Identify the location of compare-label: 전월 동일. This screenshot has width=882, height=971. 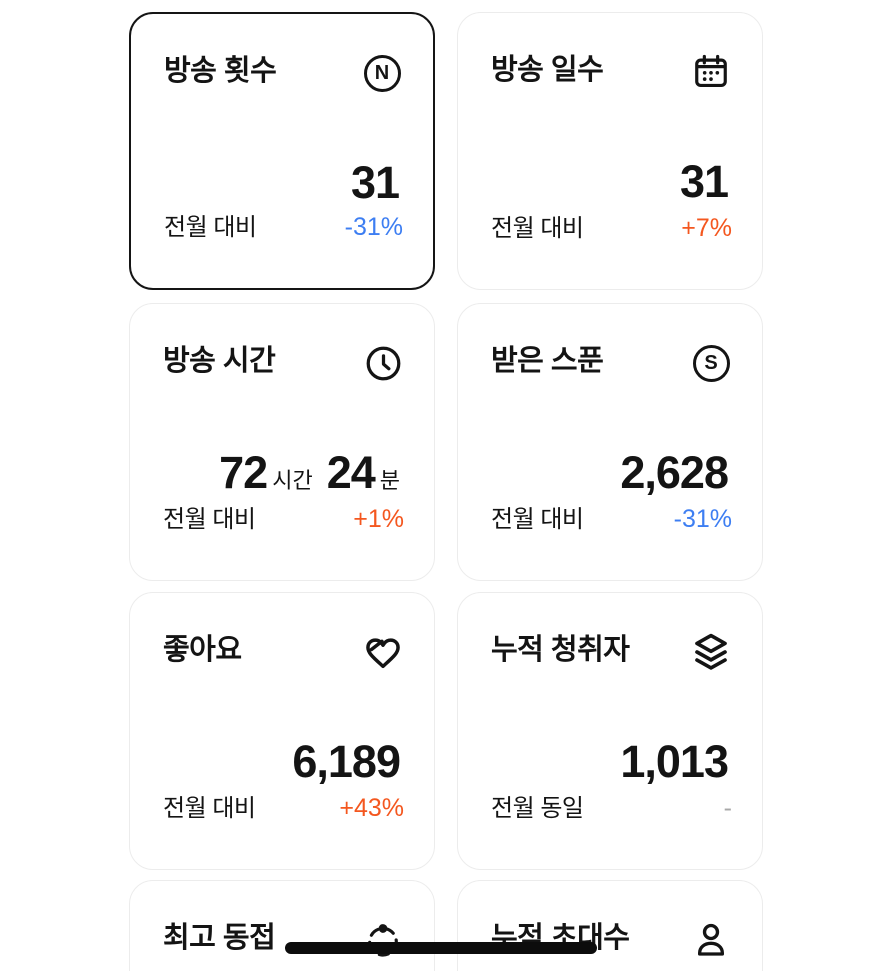
(537, 808).